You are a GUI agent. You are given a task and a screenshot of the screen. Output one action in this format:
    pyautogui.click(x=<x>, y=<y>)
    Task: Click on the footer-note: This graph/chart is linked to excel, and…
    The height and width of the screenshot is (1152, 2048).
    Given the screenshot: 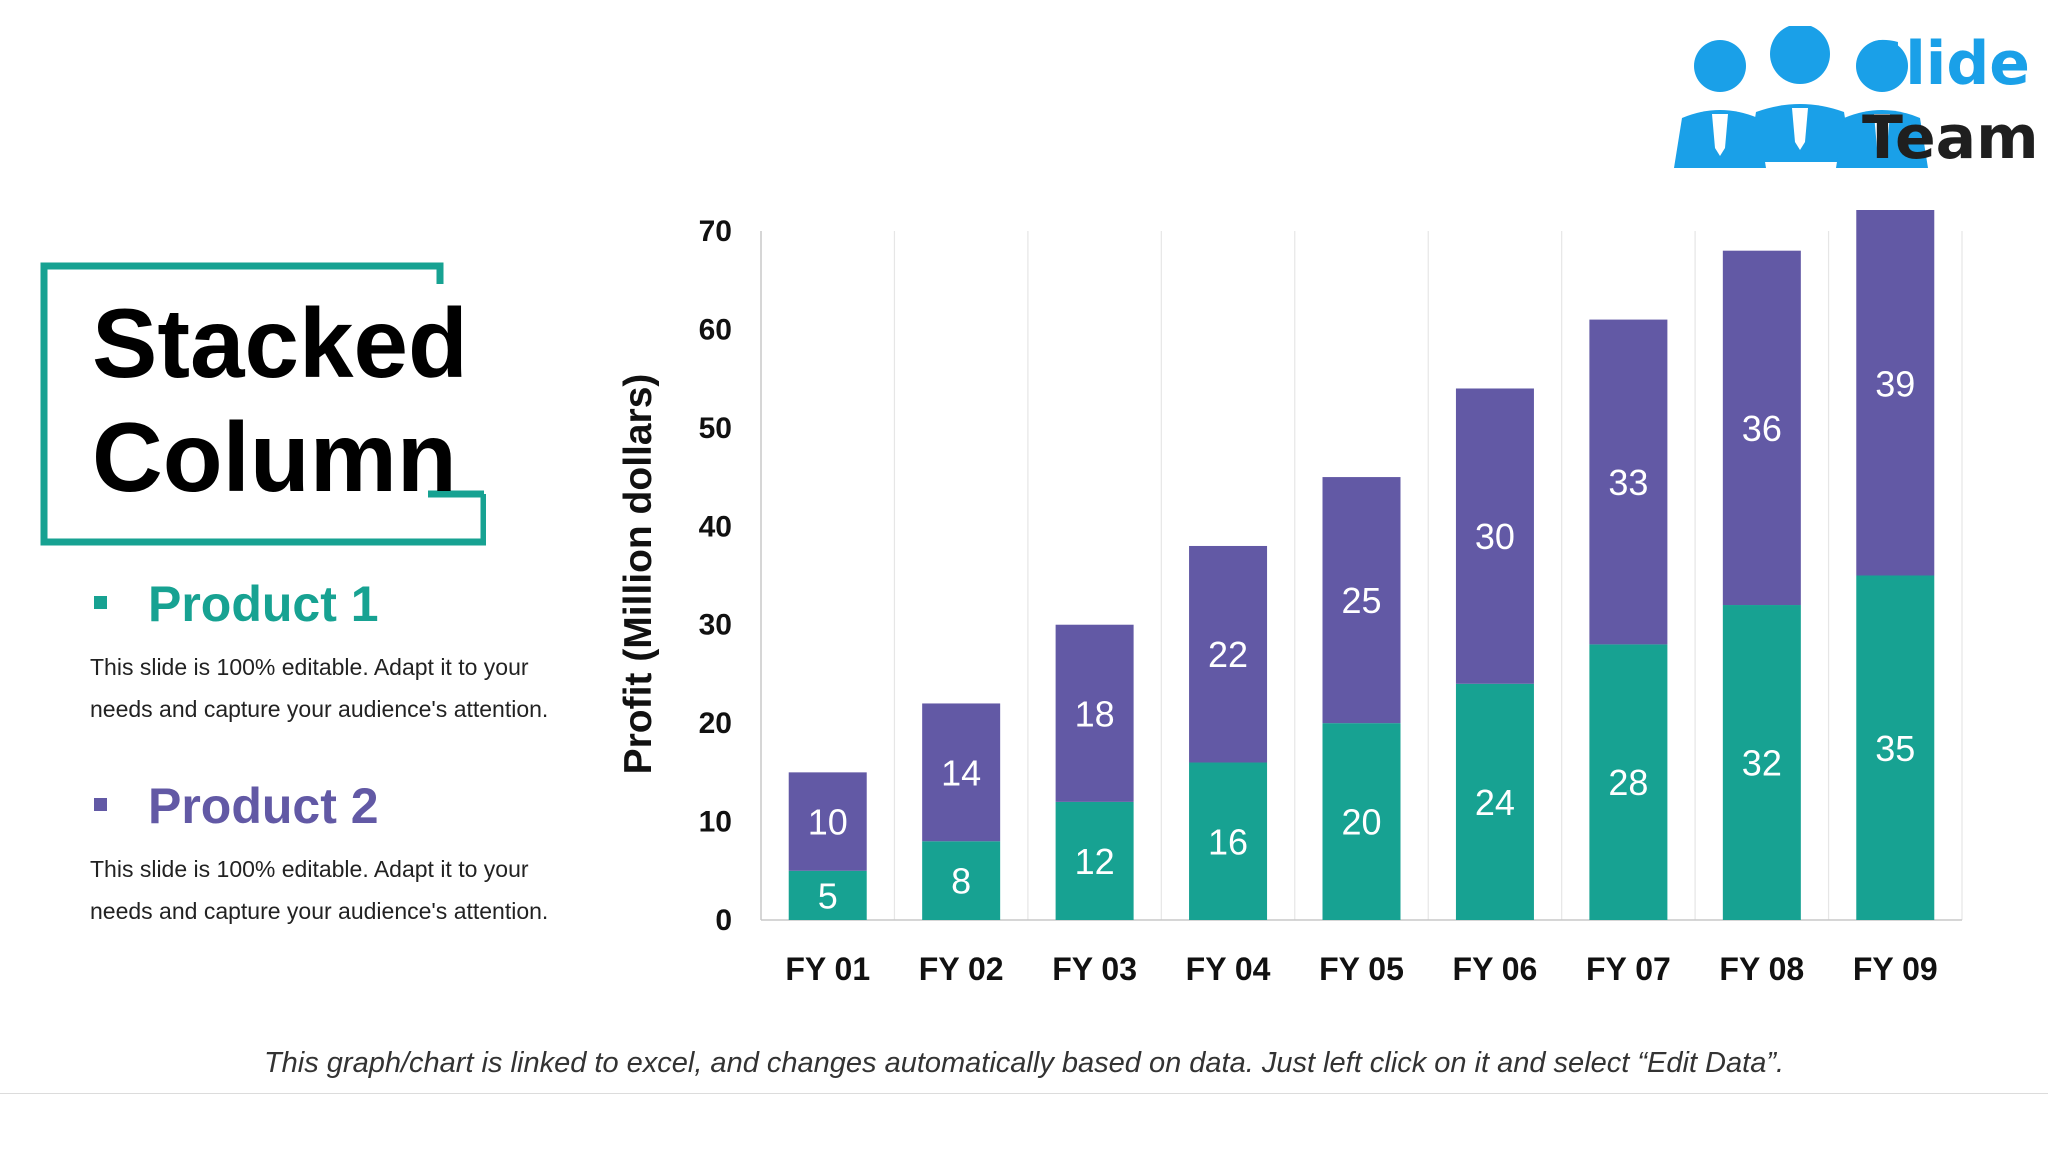 What is the action you would take?
    pyautogui.click(x=1024, y=1063)
    